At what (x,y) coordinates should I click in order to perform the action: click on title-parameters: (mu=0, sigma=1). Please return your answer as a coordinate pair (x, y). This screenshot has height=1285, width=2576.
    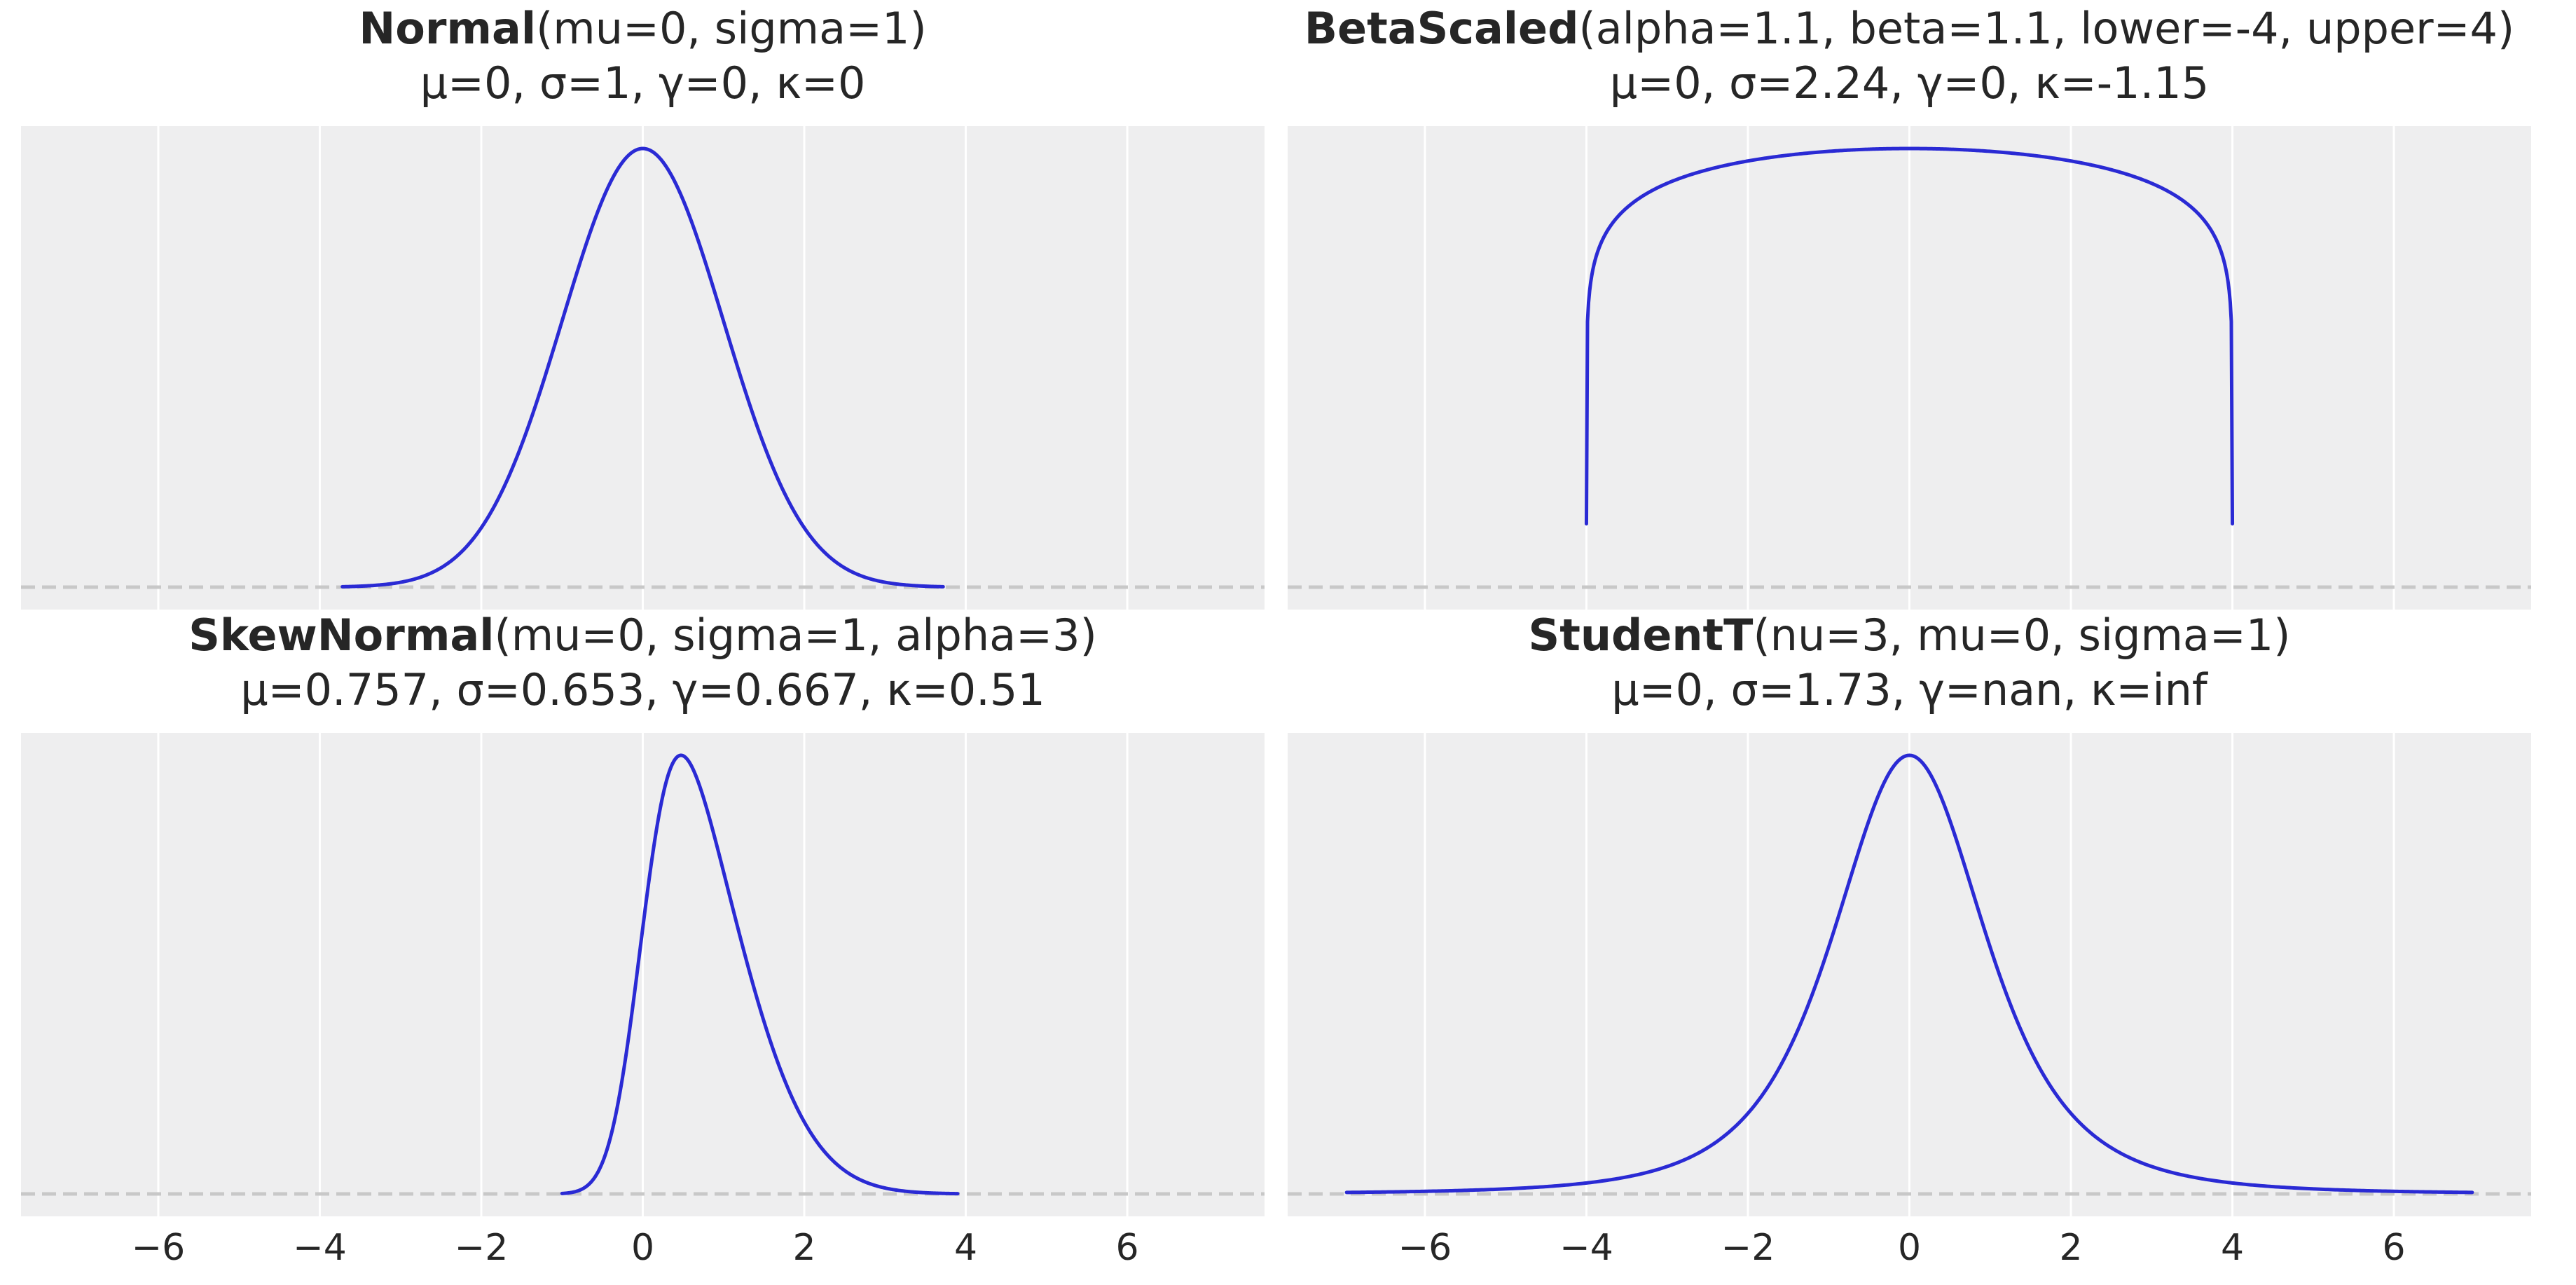
    Looking at the image, I should click on (731, 28).